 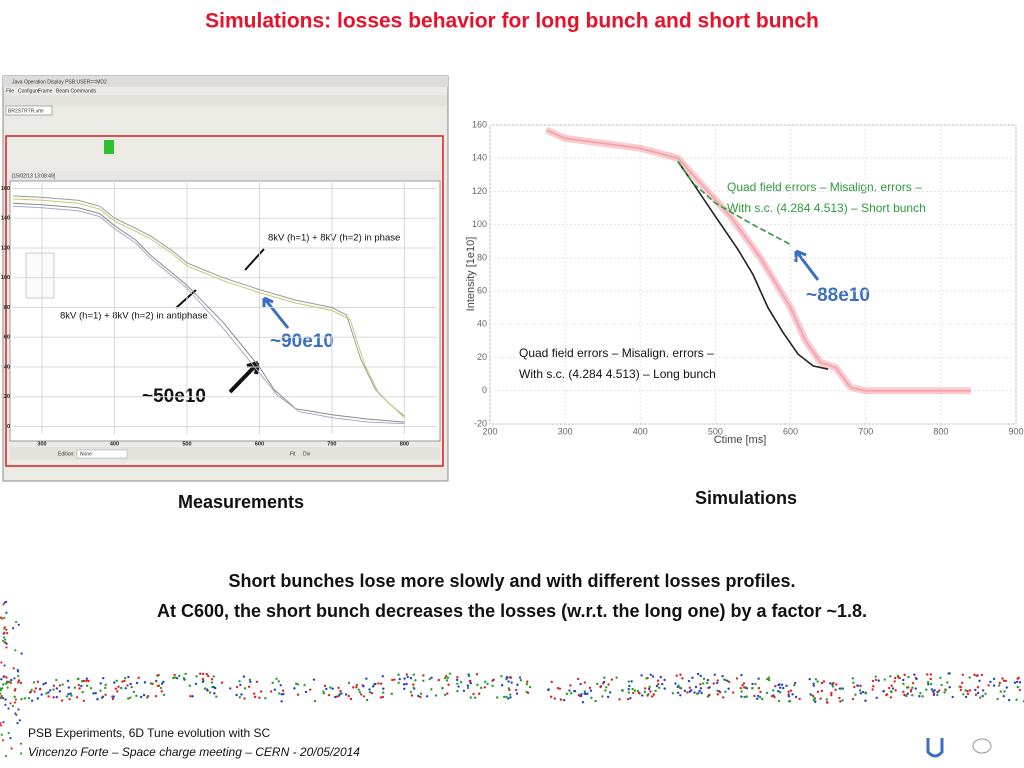 I want to click on x-tick-label: 500, so click(x=715, y=431).